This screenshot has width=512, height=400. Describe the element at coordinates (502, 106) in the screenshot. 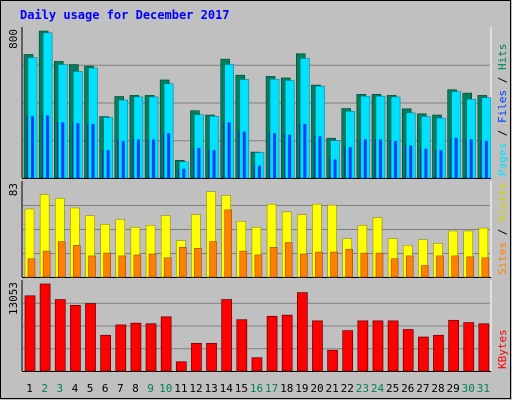

I see `series-label-files: Files` at that location.